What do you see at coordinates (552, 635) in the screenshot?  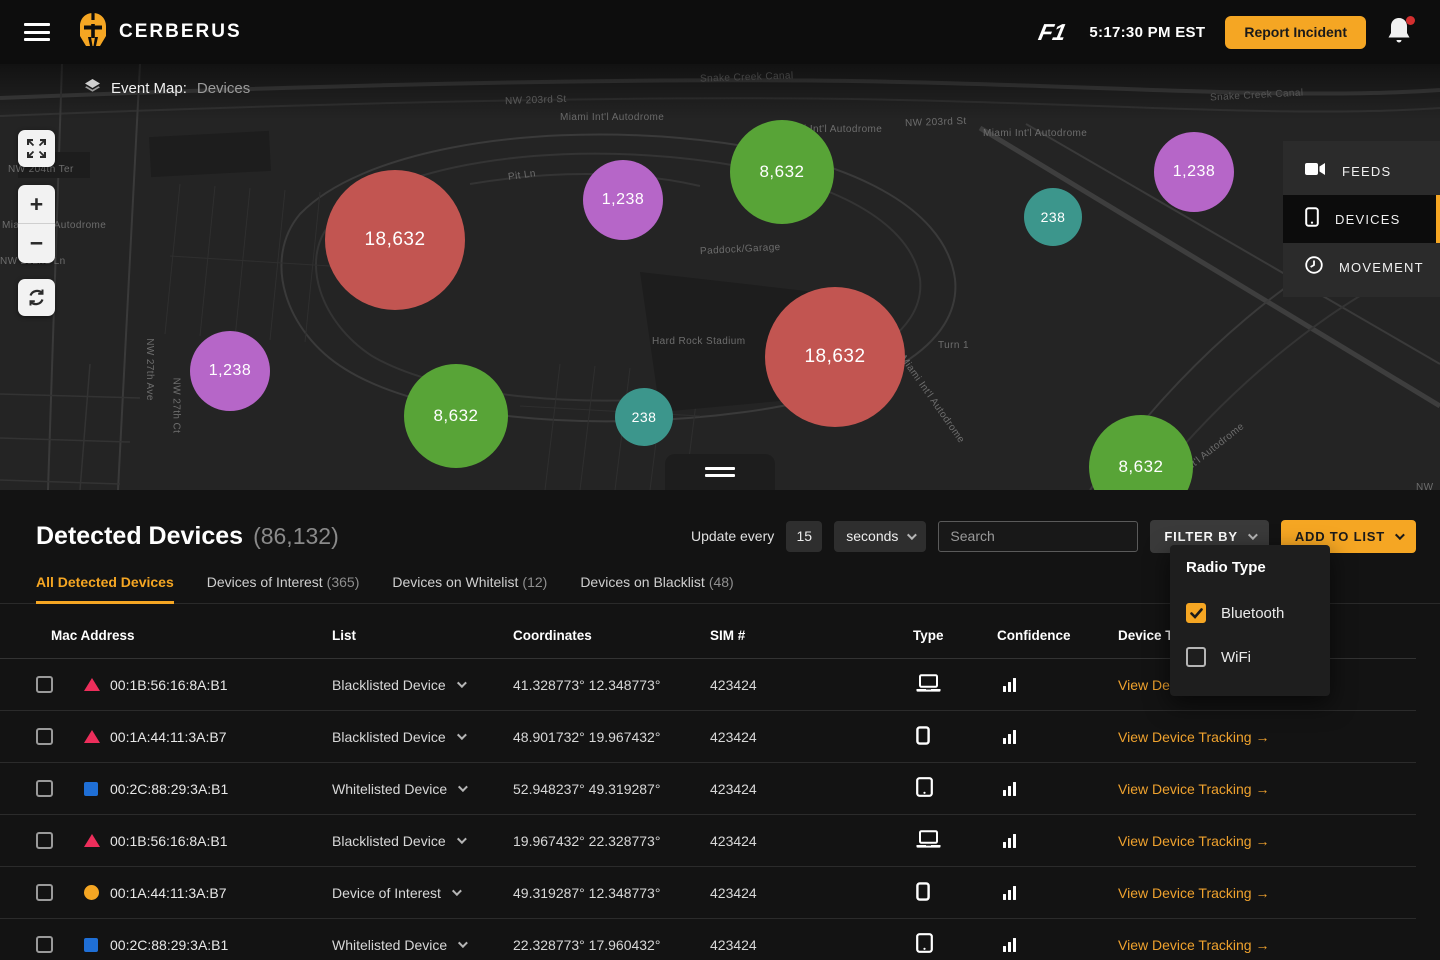 I see `col-coordinates: Coordinates` at bounding box center [552, 635].